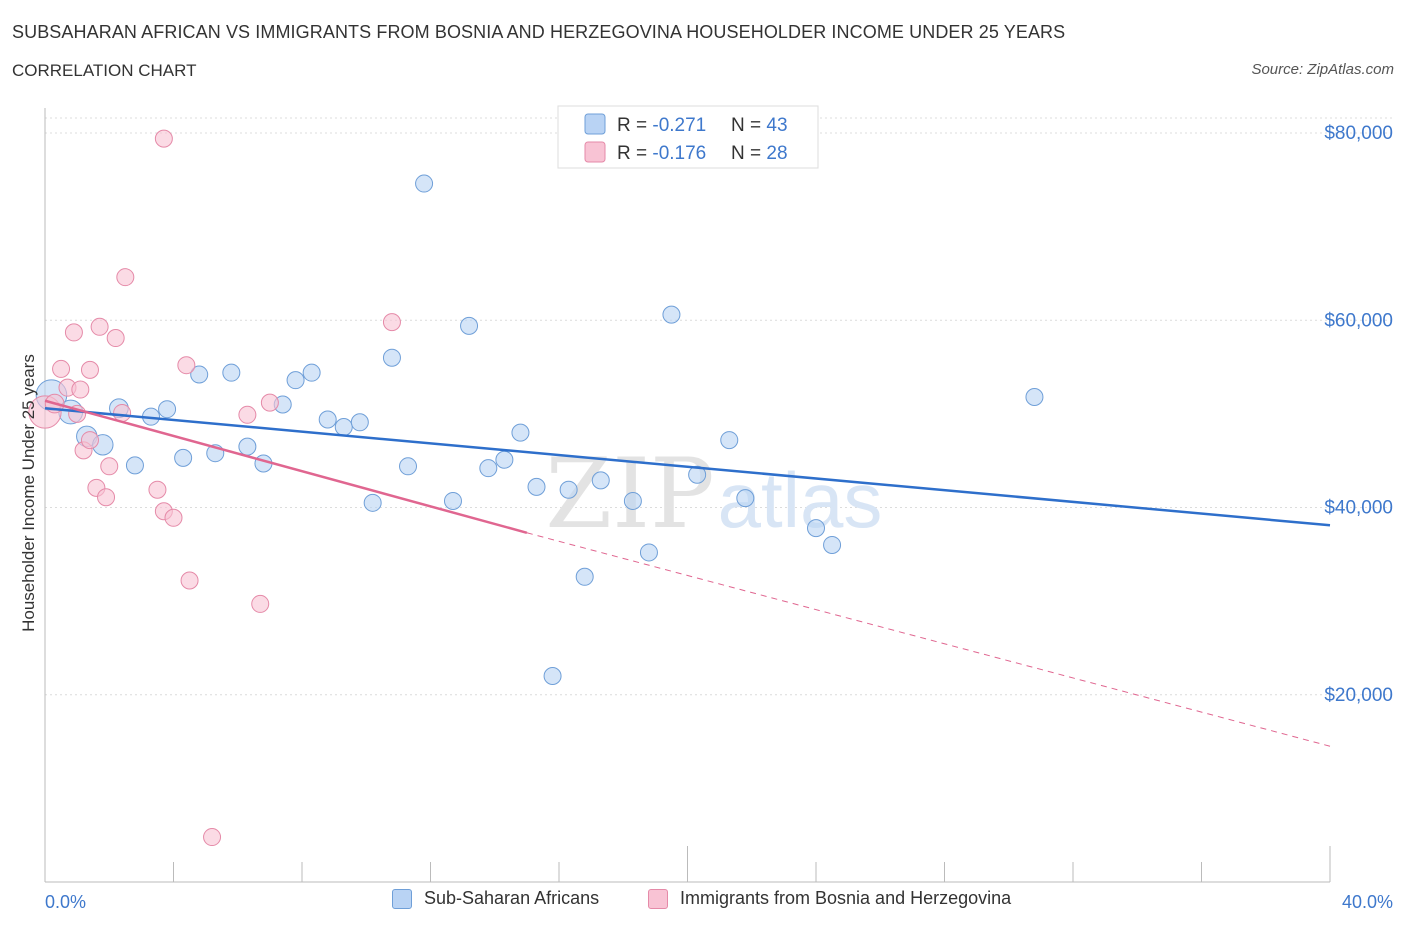  Describe the element at coordinates (28, 493) in the screenshot. I see `y-axis-title: Householder Income Under 25 years` at that location.